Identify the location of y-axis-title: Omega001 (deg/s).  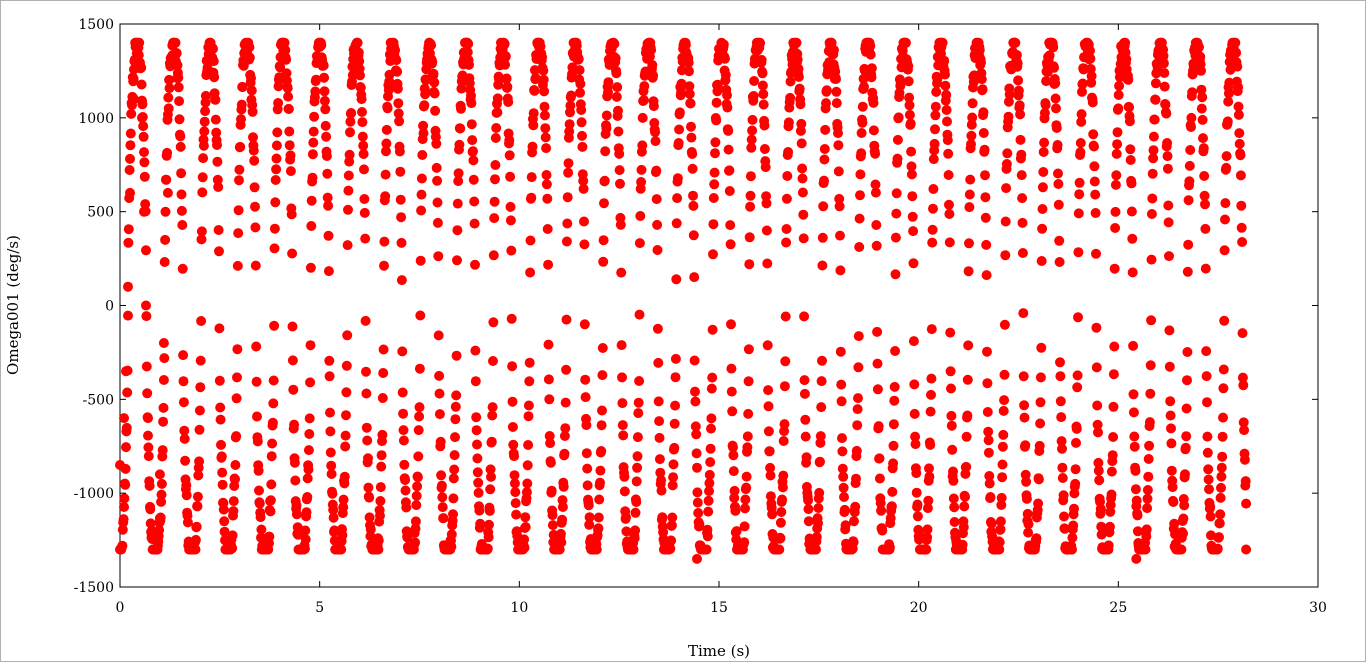
(13, 305).